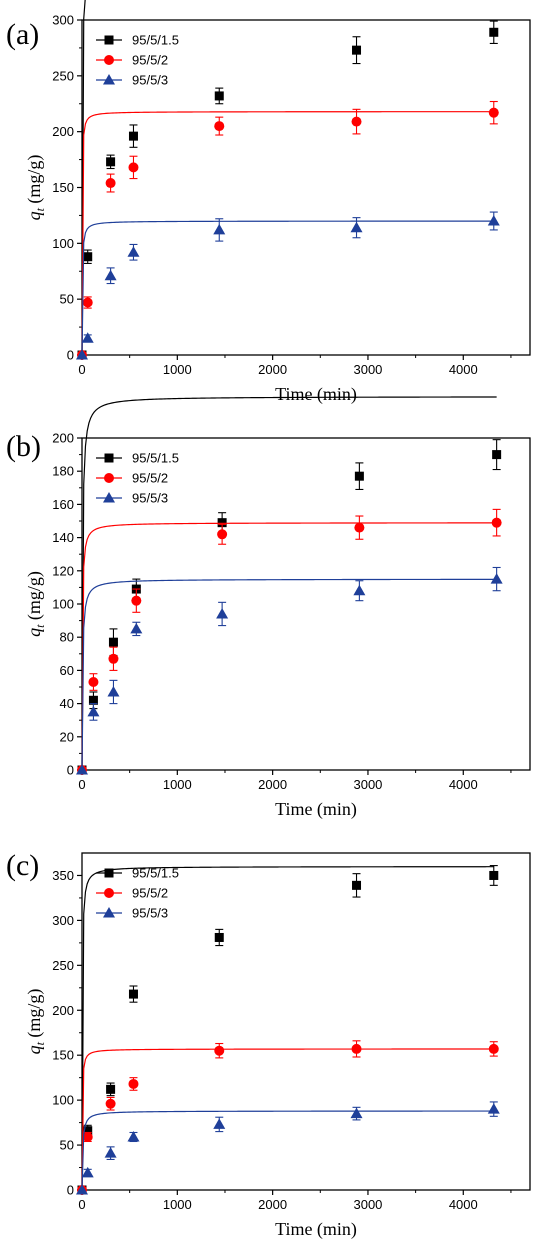  Describe the element at coordinates (67, 1145) in the screenshot. I see `y-tick-label: 50` at that location.